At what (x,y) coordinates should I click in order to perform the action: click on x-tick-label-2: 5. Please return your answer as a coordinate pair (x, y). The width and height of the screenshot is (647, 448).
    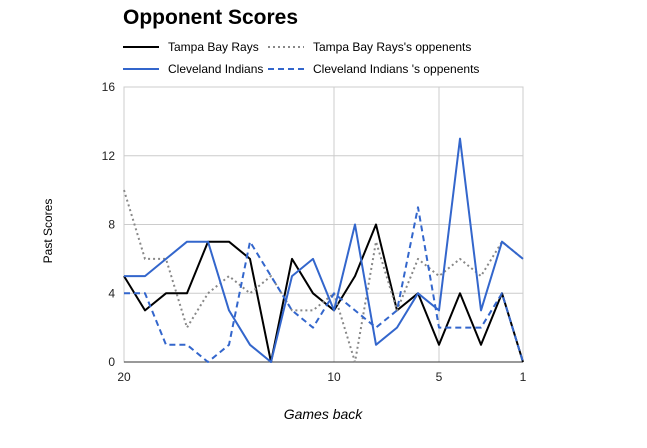
    Looking at the image, I should click on (439, 377).